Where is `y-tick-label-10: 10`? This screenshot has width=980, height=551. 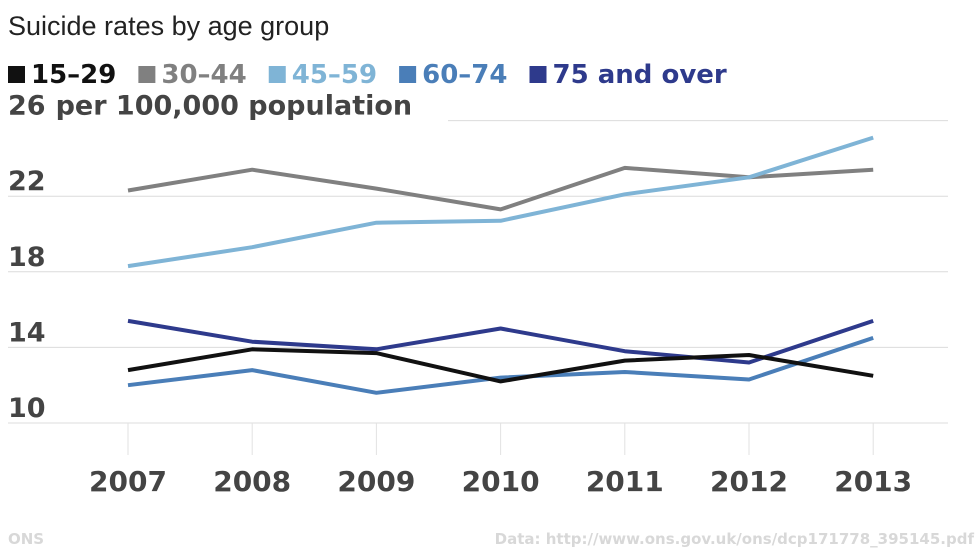
y-tick-label-10: 10 is located at coordinates (27, 408).